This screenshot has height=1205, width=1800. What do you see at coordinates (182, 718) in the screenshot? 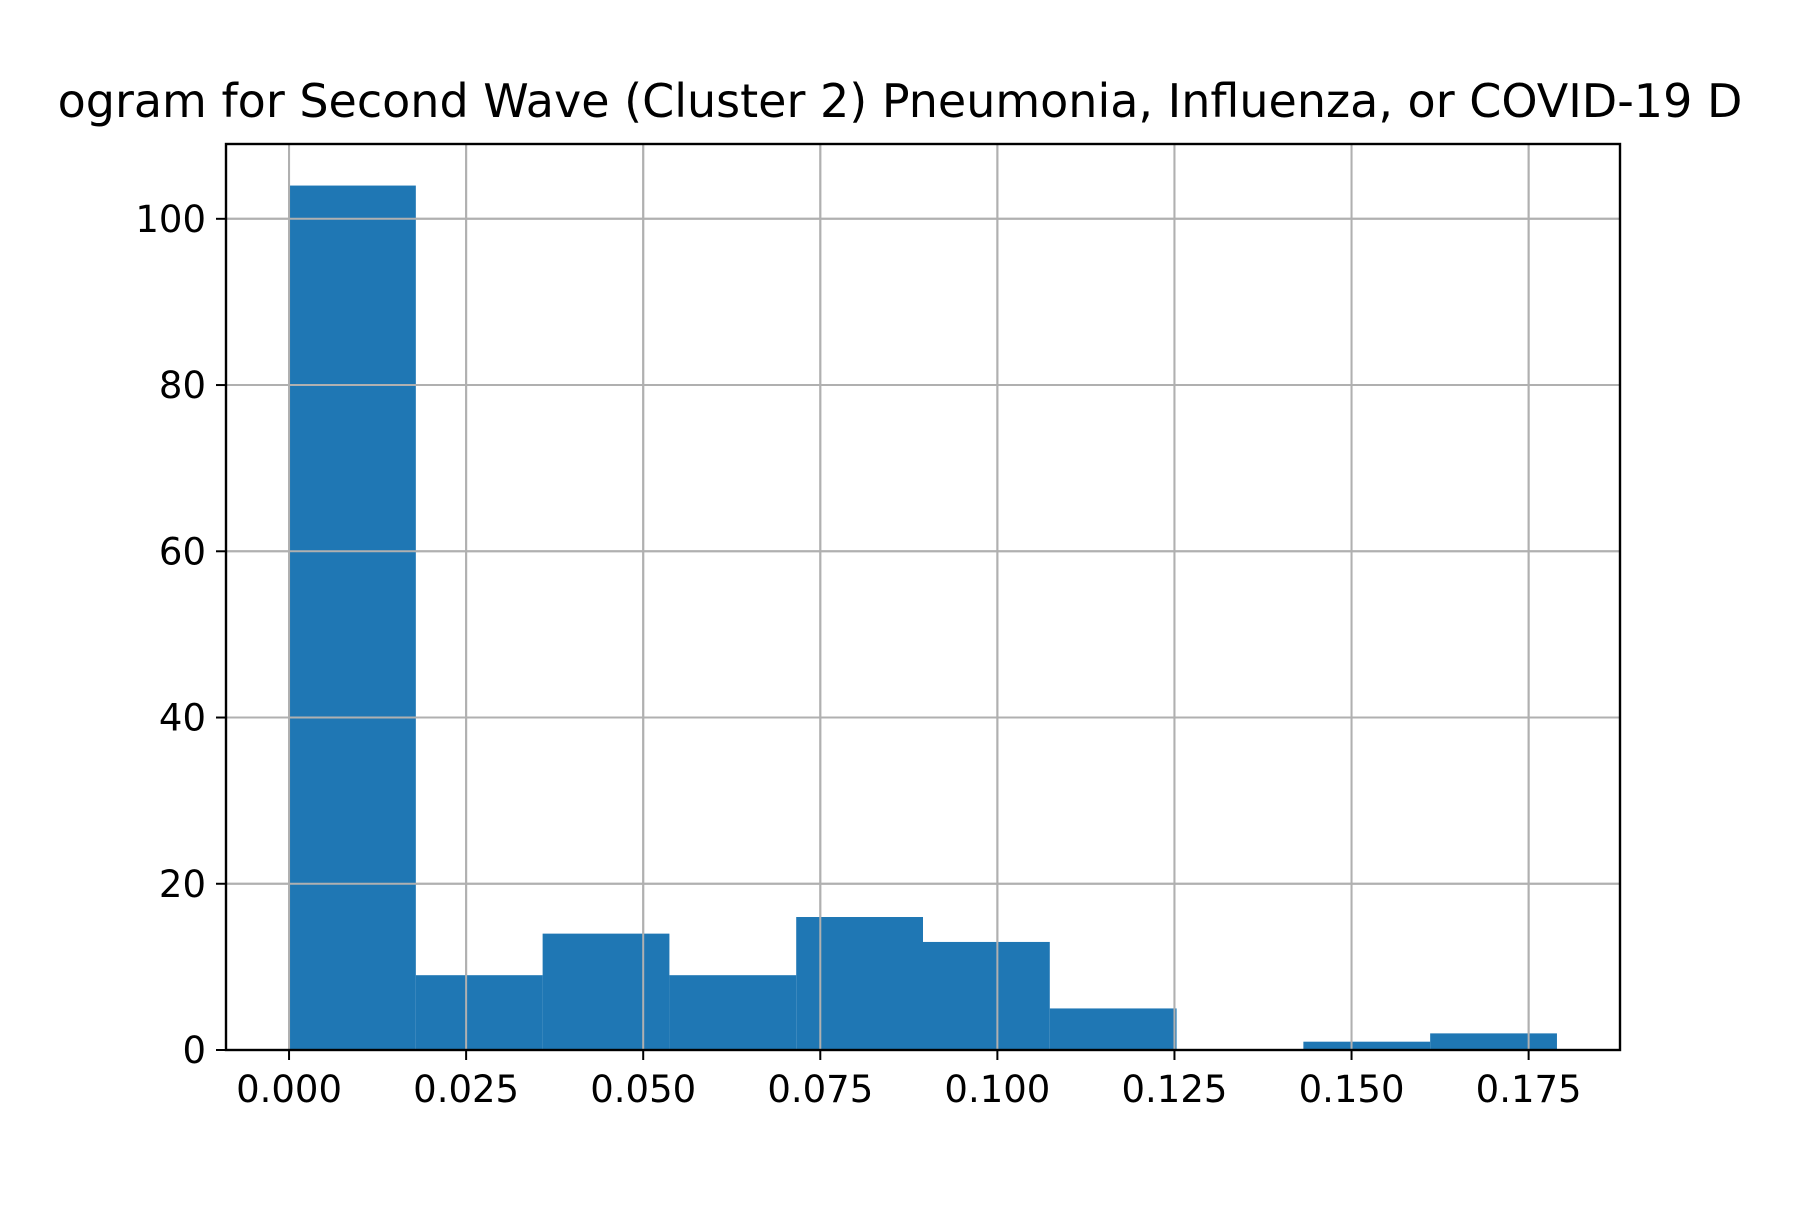
I see `y-tick-label: 40` at bounding box center [182, 718].